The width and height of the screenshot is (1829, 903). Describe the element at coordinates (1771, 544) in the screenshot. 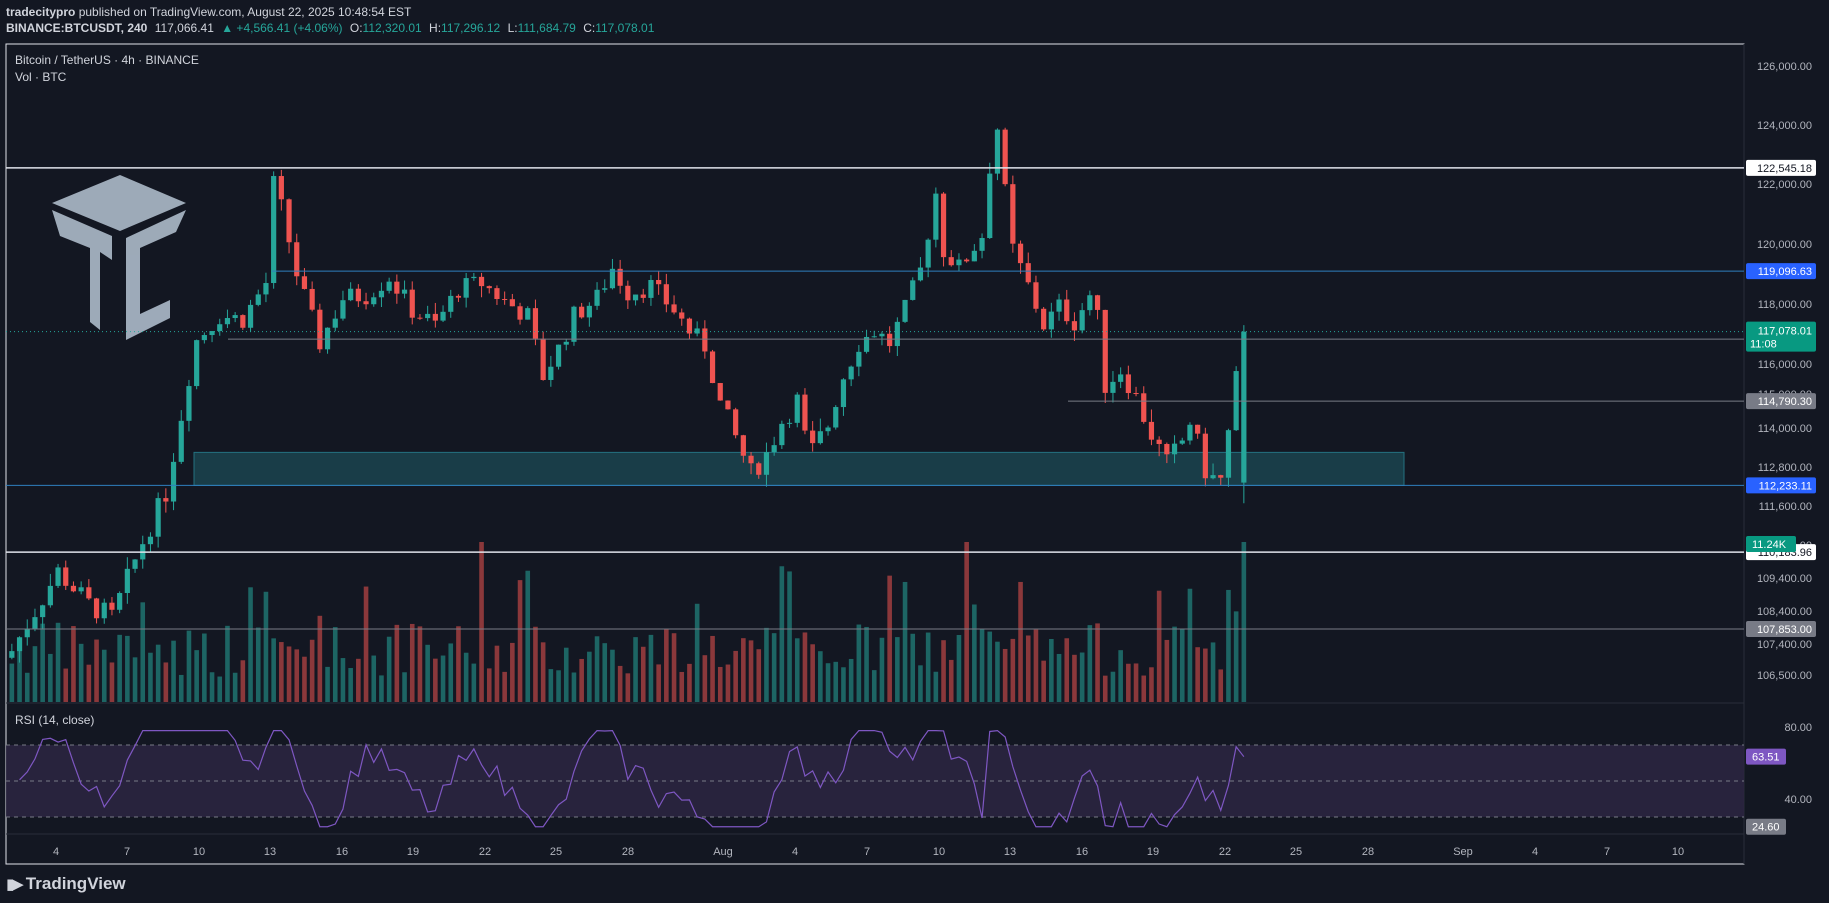

I see `volume-tag` at that location.